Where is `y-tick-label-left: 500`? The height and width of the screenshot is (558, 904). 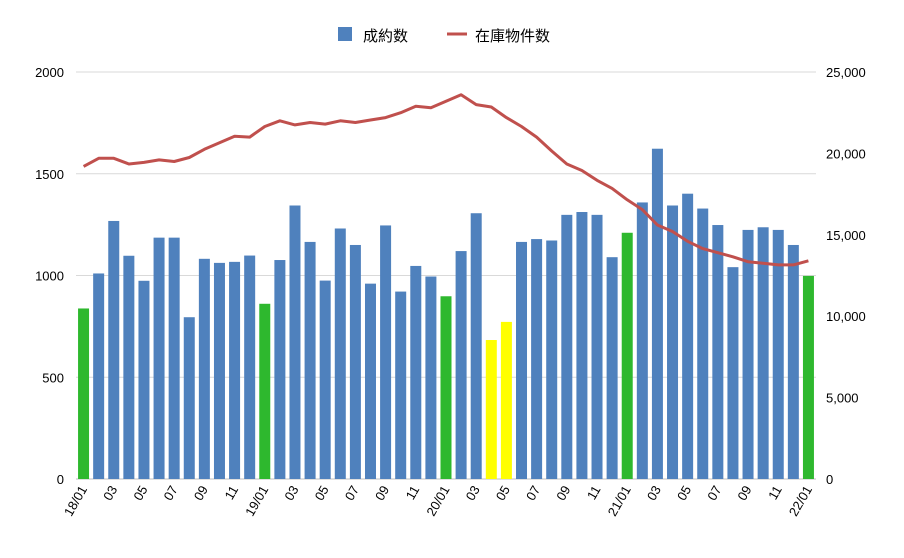
y-tick-label-left: 500 is located at coordinates (53, 377).